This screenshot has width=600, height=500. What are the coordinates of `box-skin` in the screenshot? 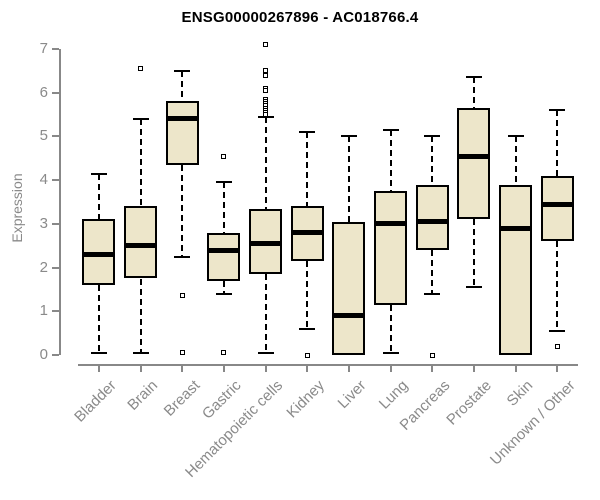 It's located at (515, 269).